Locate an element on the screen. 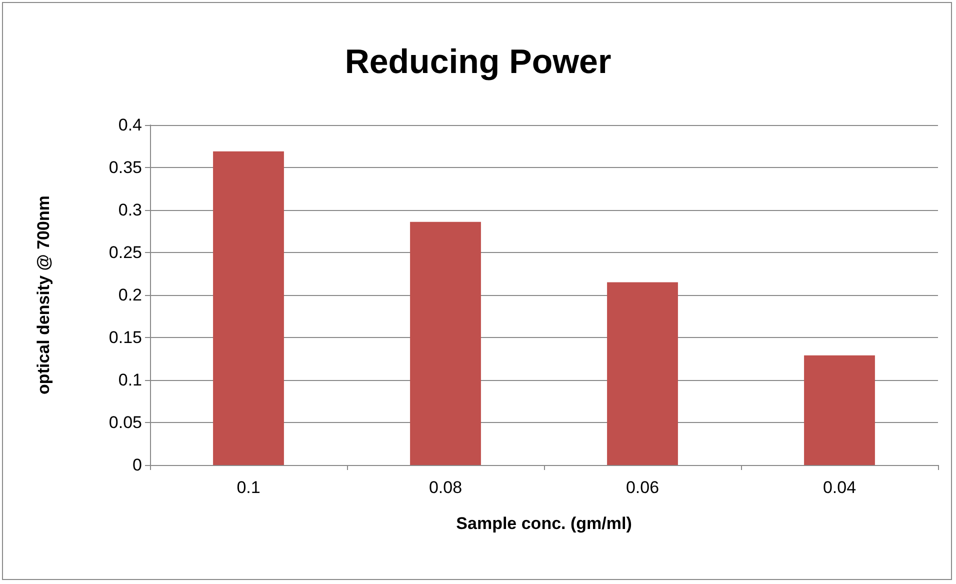 This screenshot has width=956, height=584. chart-title: Reducing Power is located at coordinates (478, 62).